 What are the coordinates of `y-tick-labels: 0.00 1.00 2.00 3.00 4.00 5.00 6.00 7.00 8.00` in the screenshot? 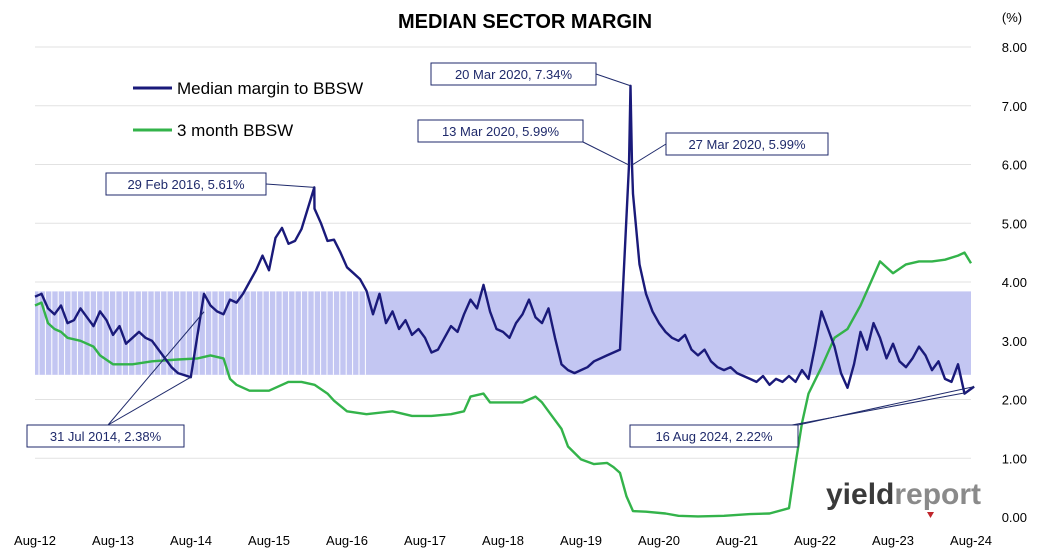 It's located at (1014, 282).